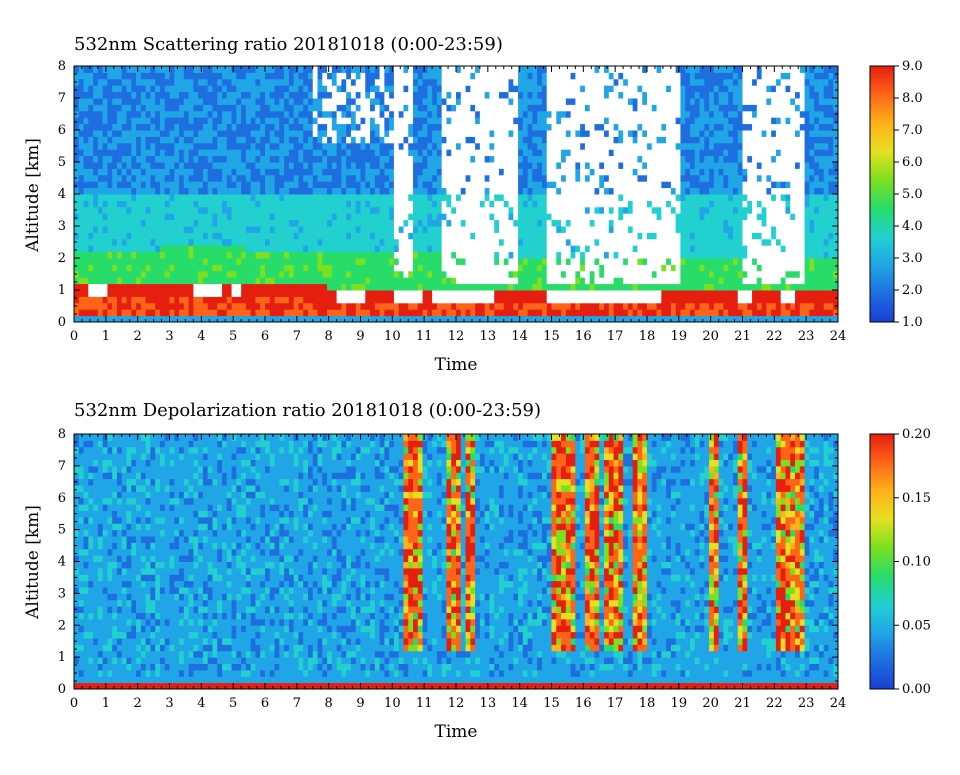 The image size is (960, 775). What do you see at coordinates (916, 498) in the screenshot?
I see `colorbar-tick-label: 0.15` at bounding box center [916, 498].